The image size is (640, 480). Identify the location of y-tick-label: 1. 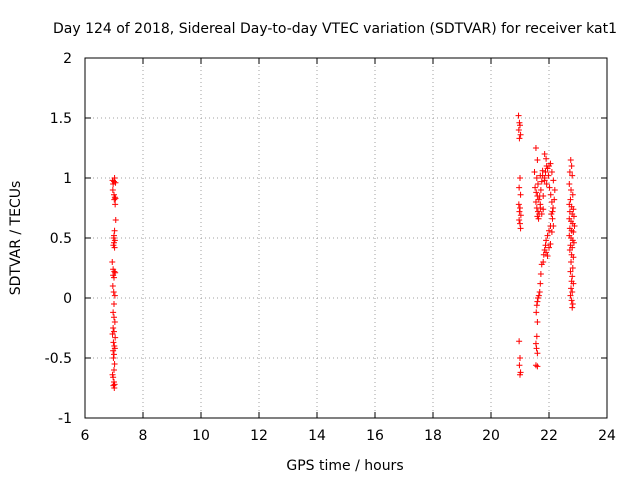
(67, 179).